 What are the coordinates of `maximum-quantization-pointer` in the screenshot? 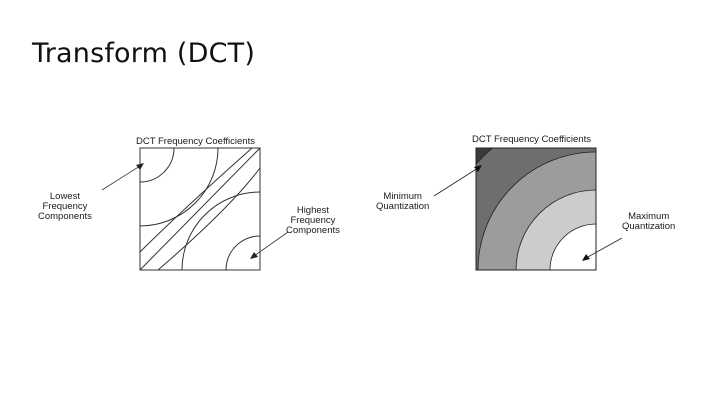 It's located at (602, 249).